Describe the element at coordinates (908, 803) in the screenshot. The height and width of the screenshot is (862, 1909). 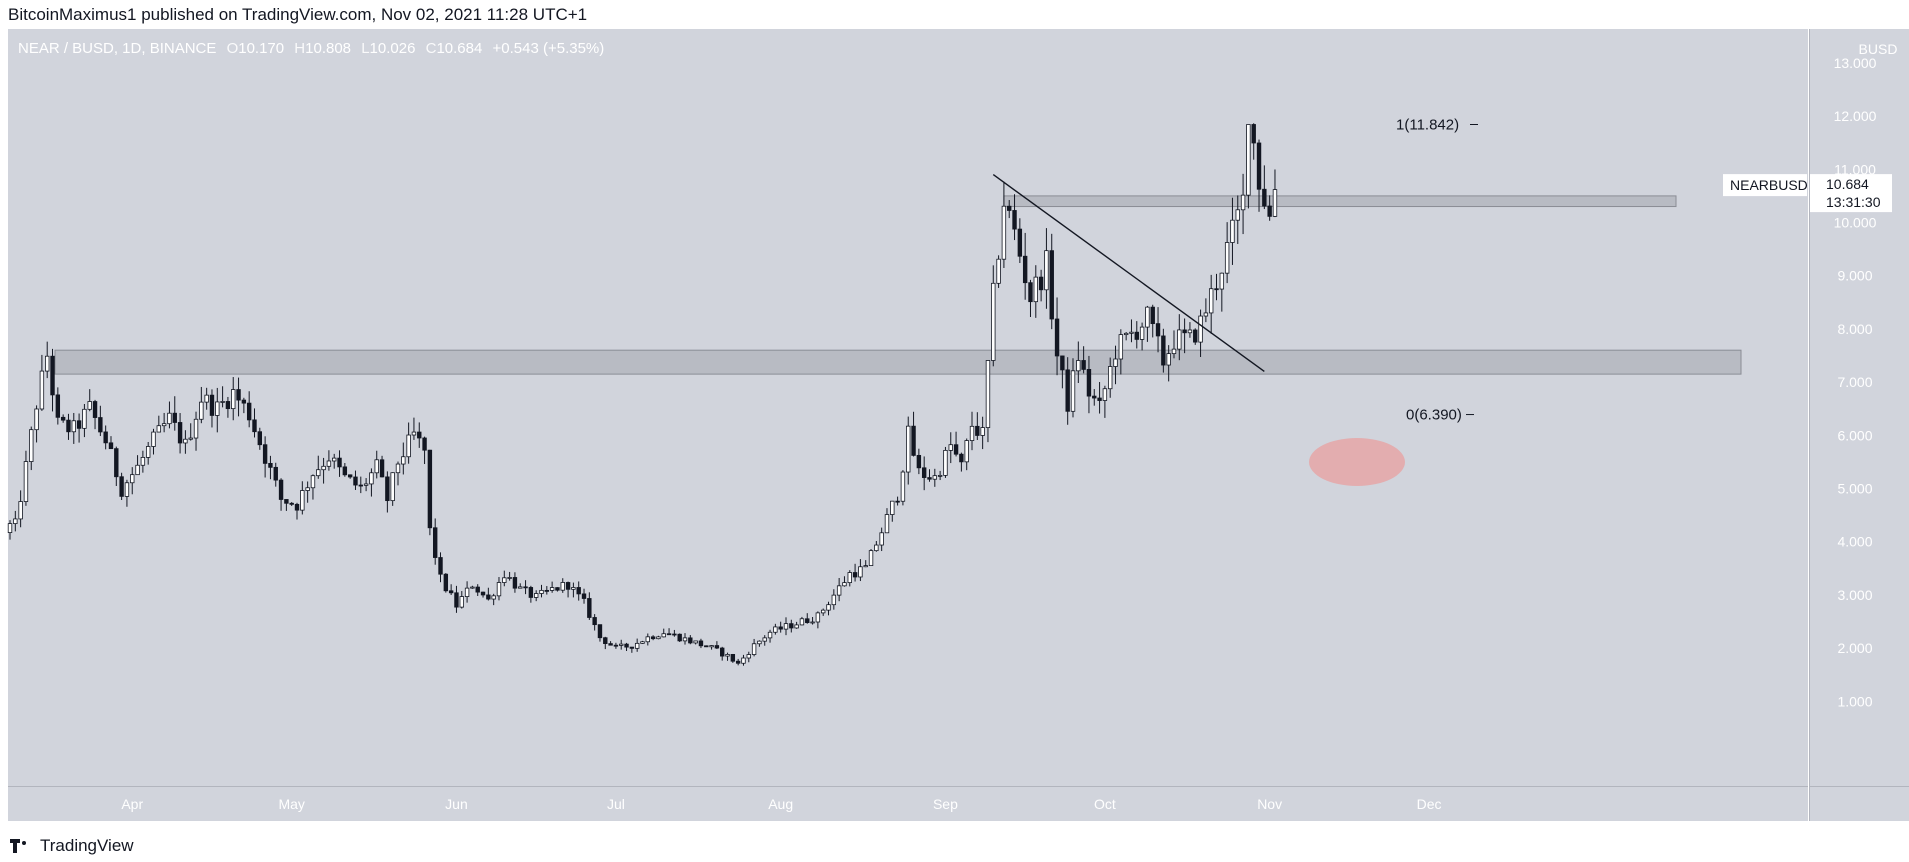
I see `time-axis` at that location.